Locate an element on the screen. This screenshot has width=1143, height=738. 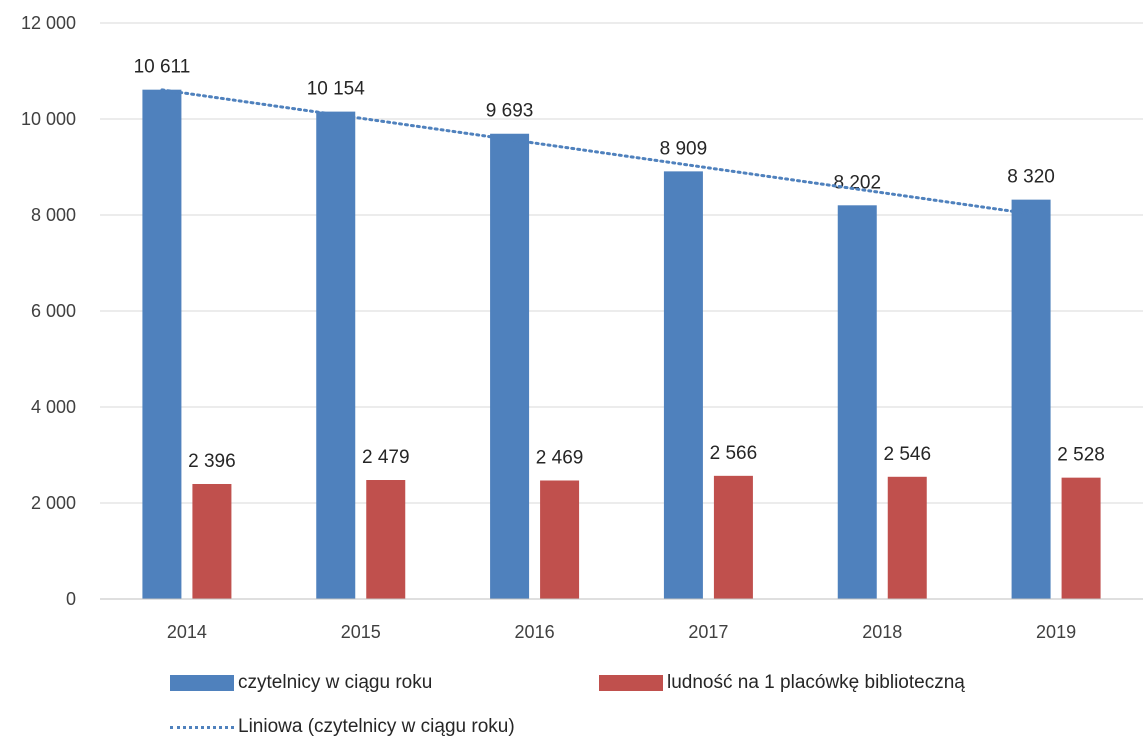
x-tick-label: 2018 is located at coordinates (882, 632).